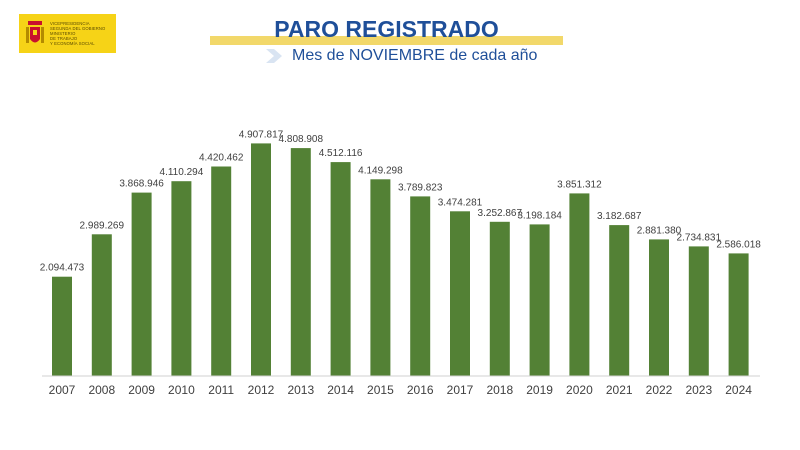 This screenshot has width=800, height=450. I want to click on bar-2013, so click(300, 262).